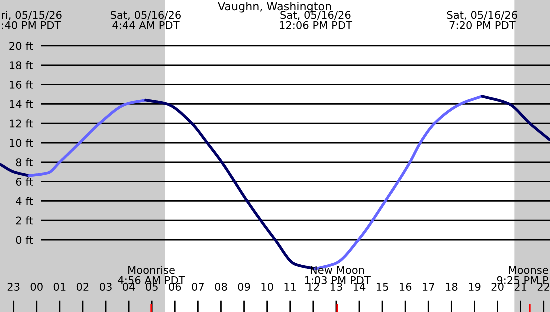 The image size is (550, 312). I want to click on y-tick-label: 20 ft, so click(22, 46).